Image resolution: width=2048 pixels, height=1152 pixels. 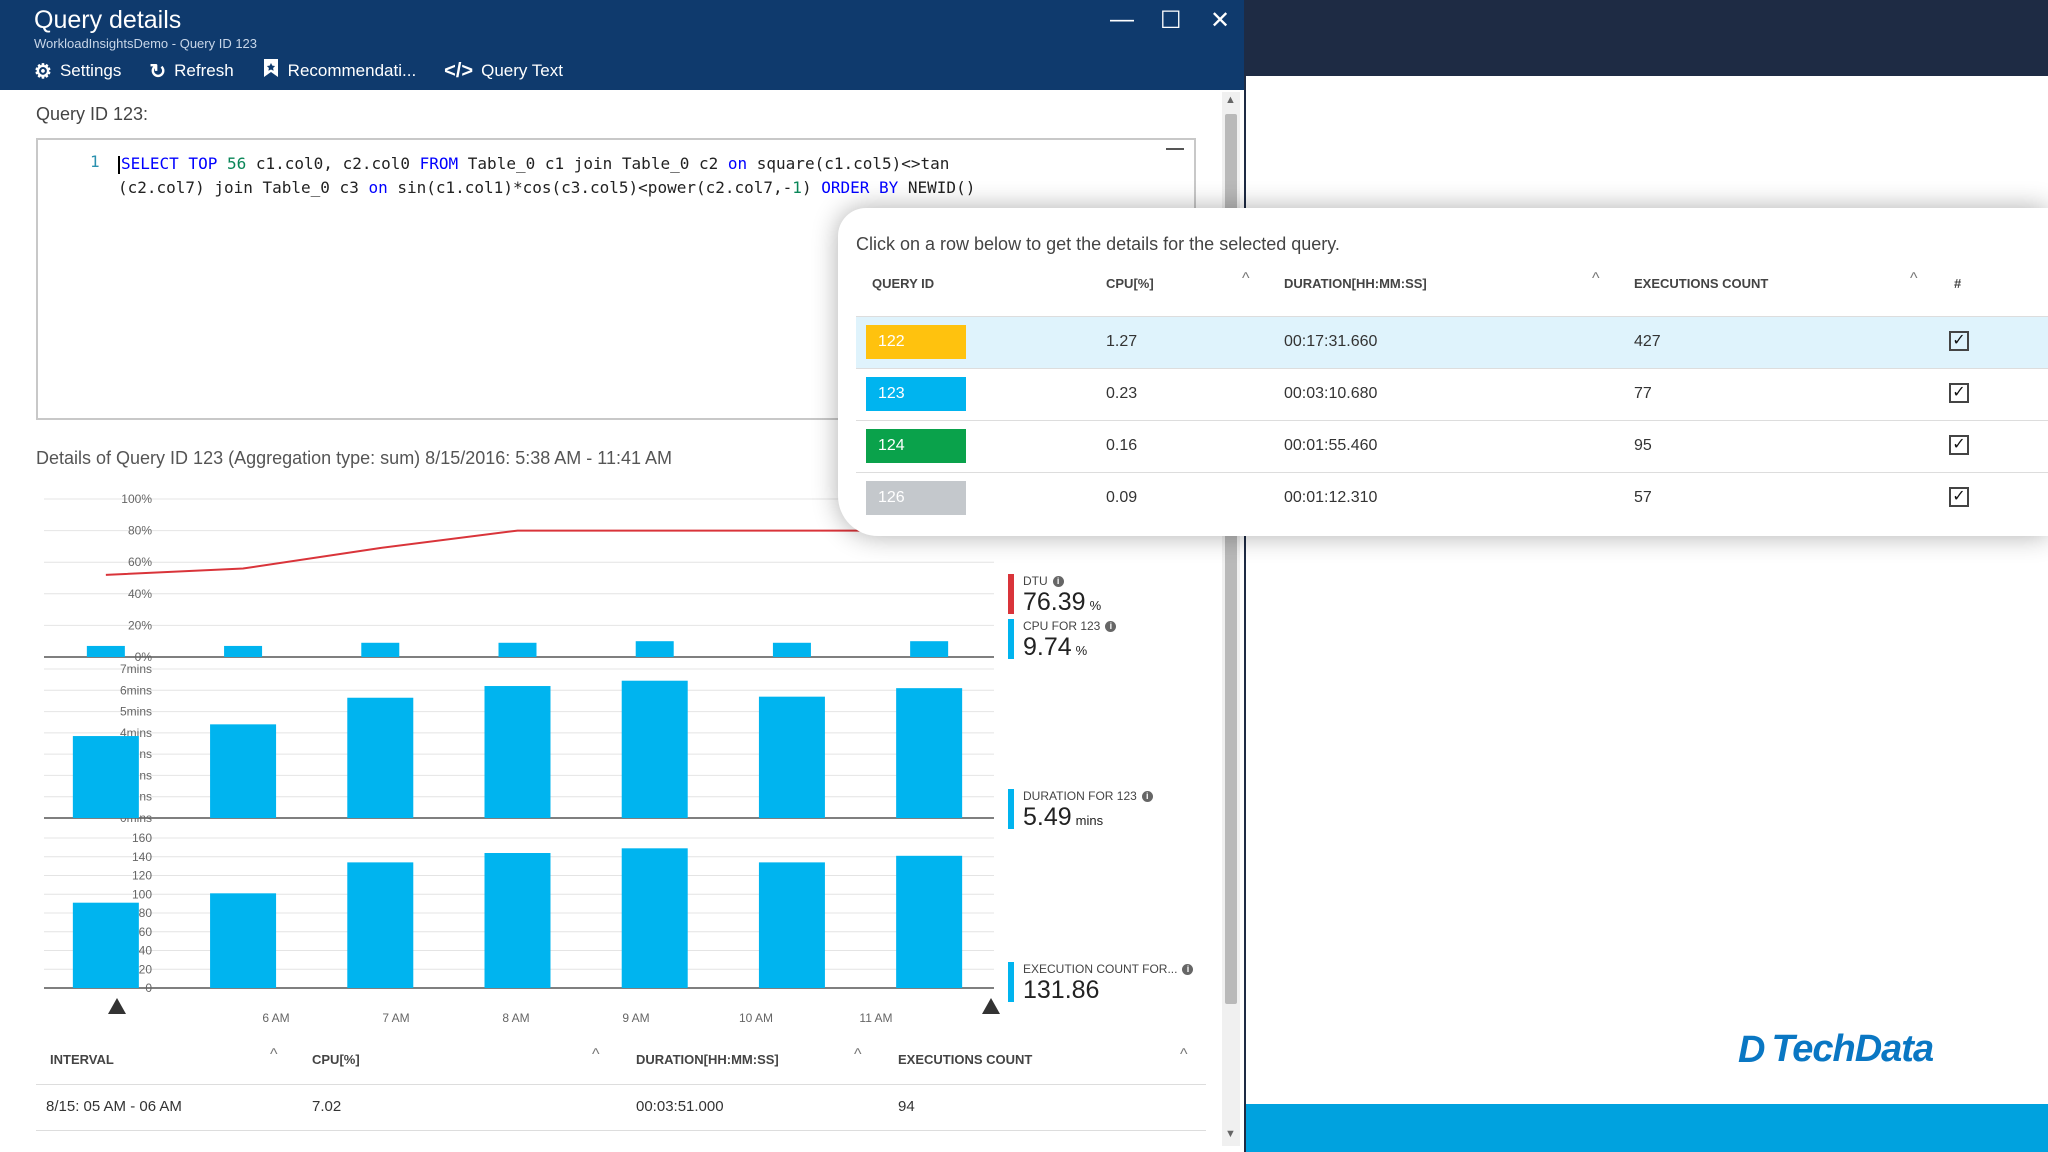 I want to click on close-button: ✕, so click(x=1220, y=20).